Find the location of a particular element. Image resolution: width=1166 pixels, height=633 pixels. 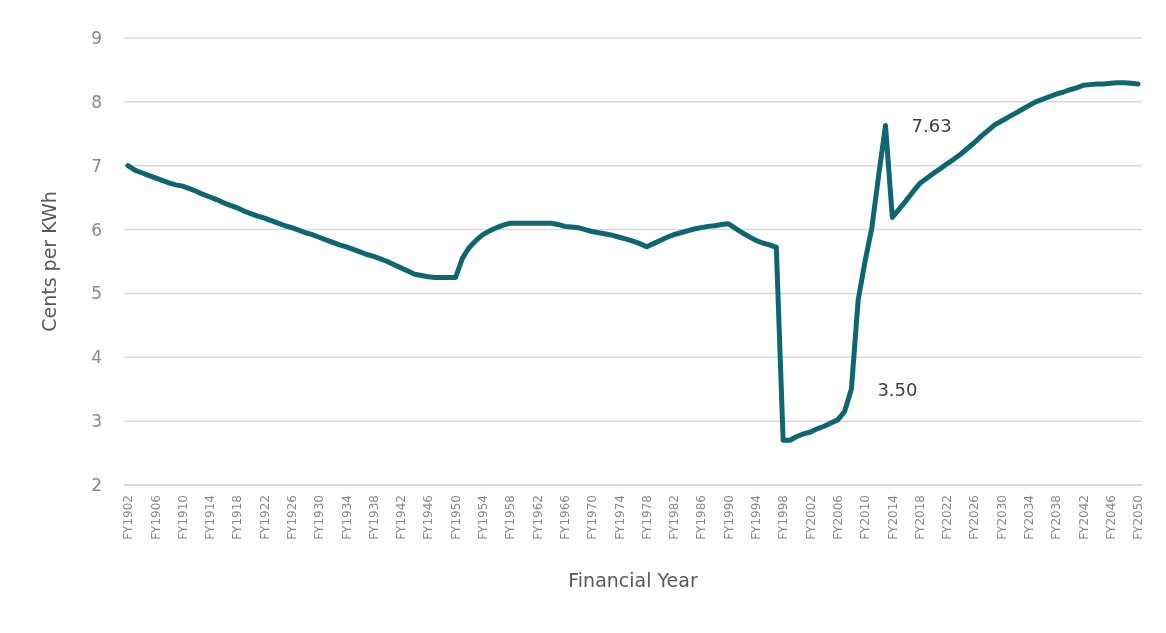

y-tick-label: 8 is located at coordinates (96, 101).